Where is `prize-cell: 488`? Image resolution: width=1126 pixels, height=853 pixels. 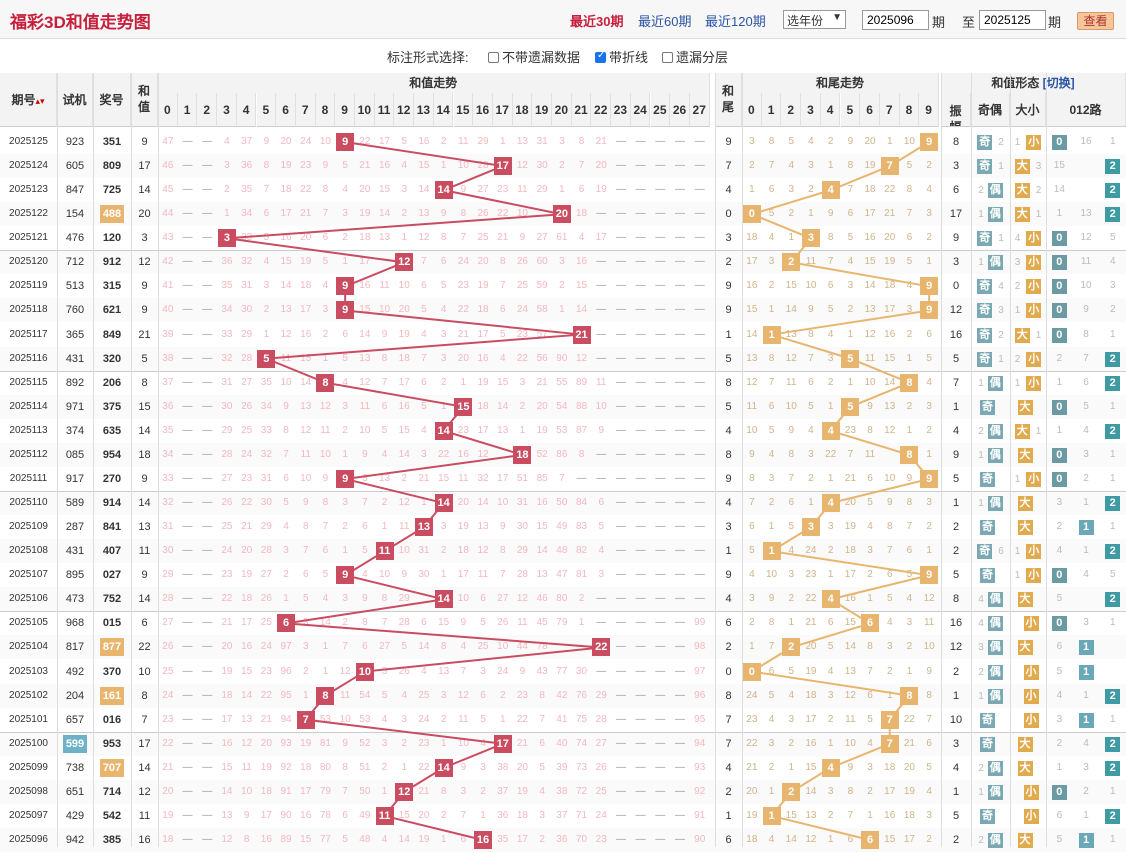
prize-cell: 488 is located at coordinates (112, 214).